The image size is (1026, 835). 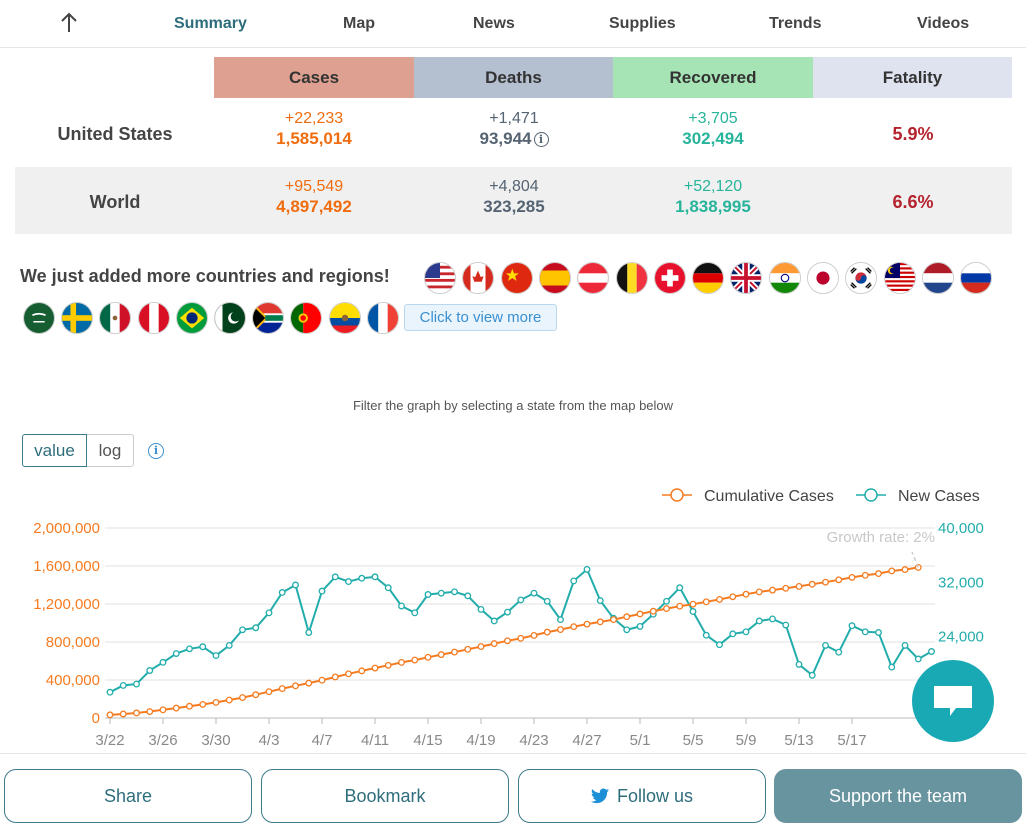 I want to click on flag-canada-icon, so click(x=478, y=278).